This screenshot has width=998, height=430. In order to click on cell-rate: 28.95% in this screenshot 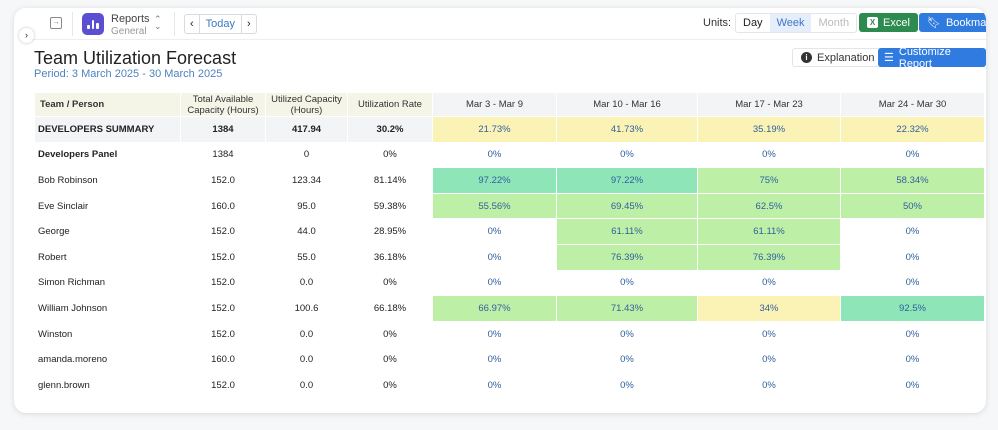, I will do `click(390, 231)`.